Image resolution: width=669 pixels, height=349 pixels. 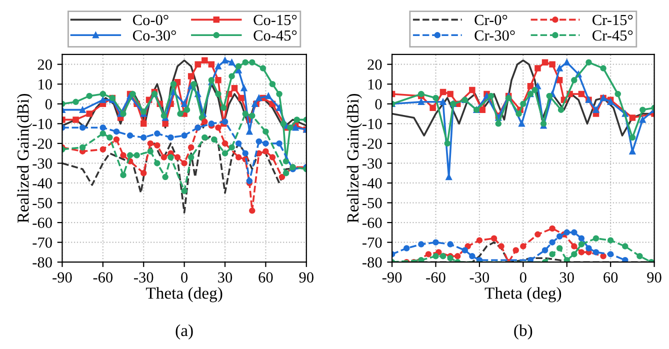 I want to click on legend-label: Co-15°, so click(x=275, y=20).